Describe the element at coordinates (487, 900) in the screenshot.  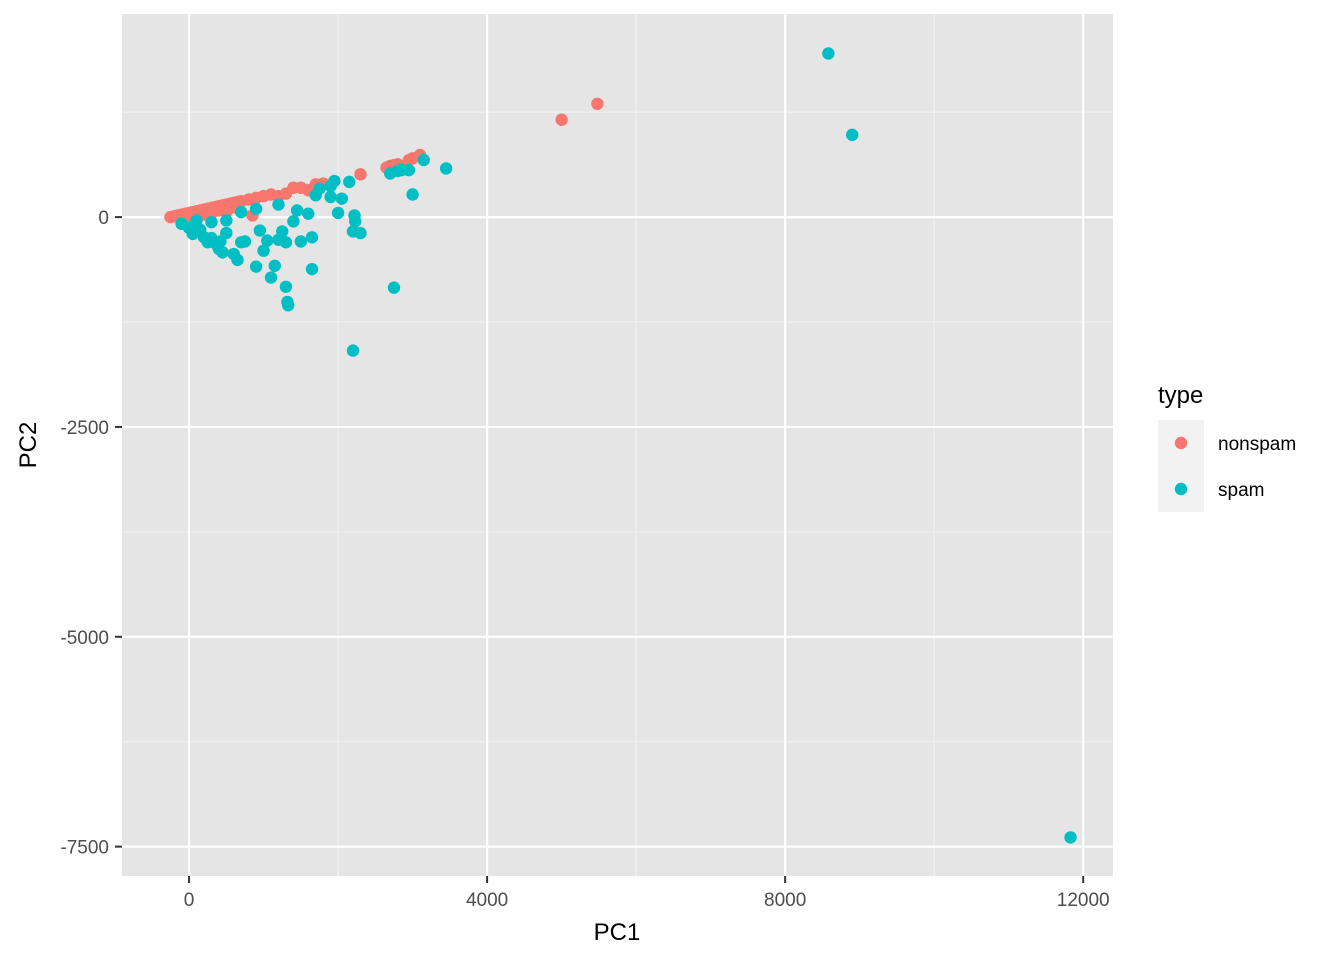
I see `x-tick-label: 4000` at that location.